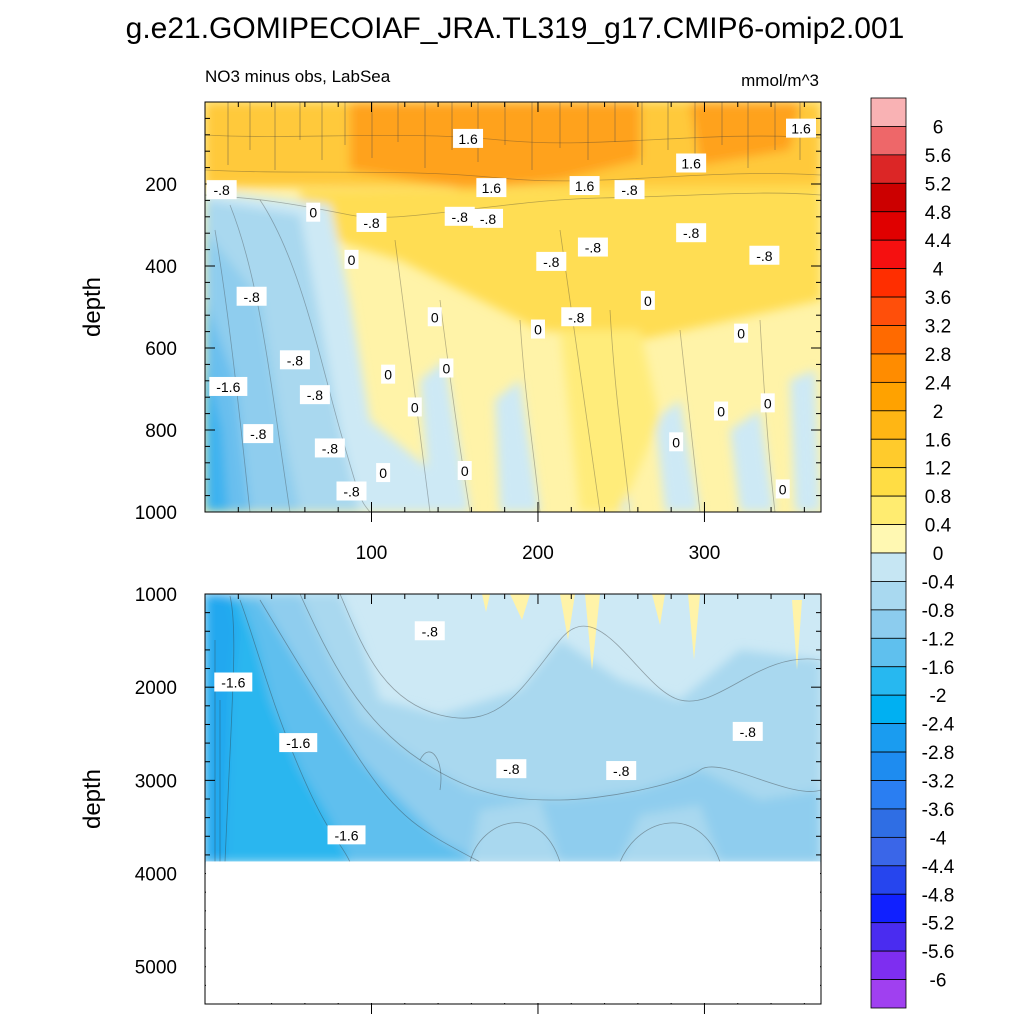  What do you see at coordinates (938, 981) in the screenshot?
I see `colorbar-label: -6` at bounding box center [938, 981].